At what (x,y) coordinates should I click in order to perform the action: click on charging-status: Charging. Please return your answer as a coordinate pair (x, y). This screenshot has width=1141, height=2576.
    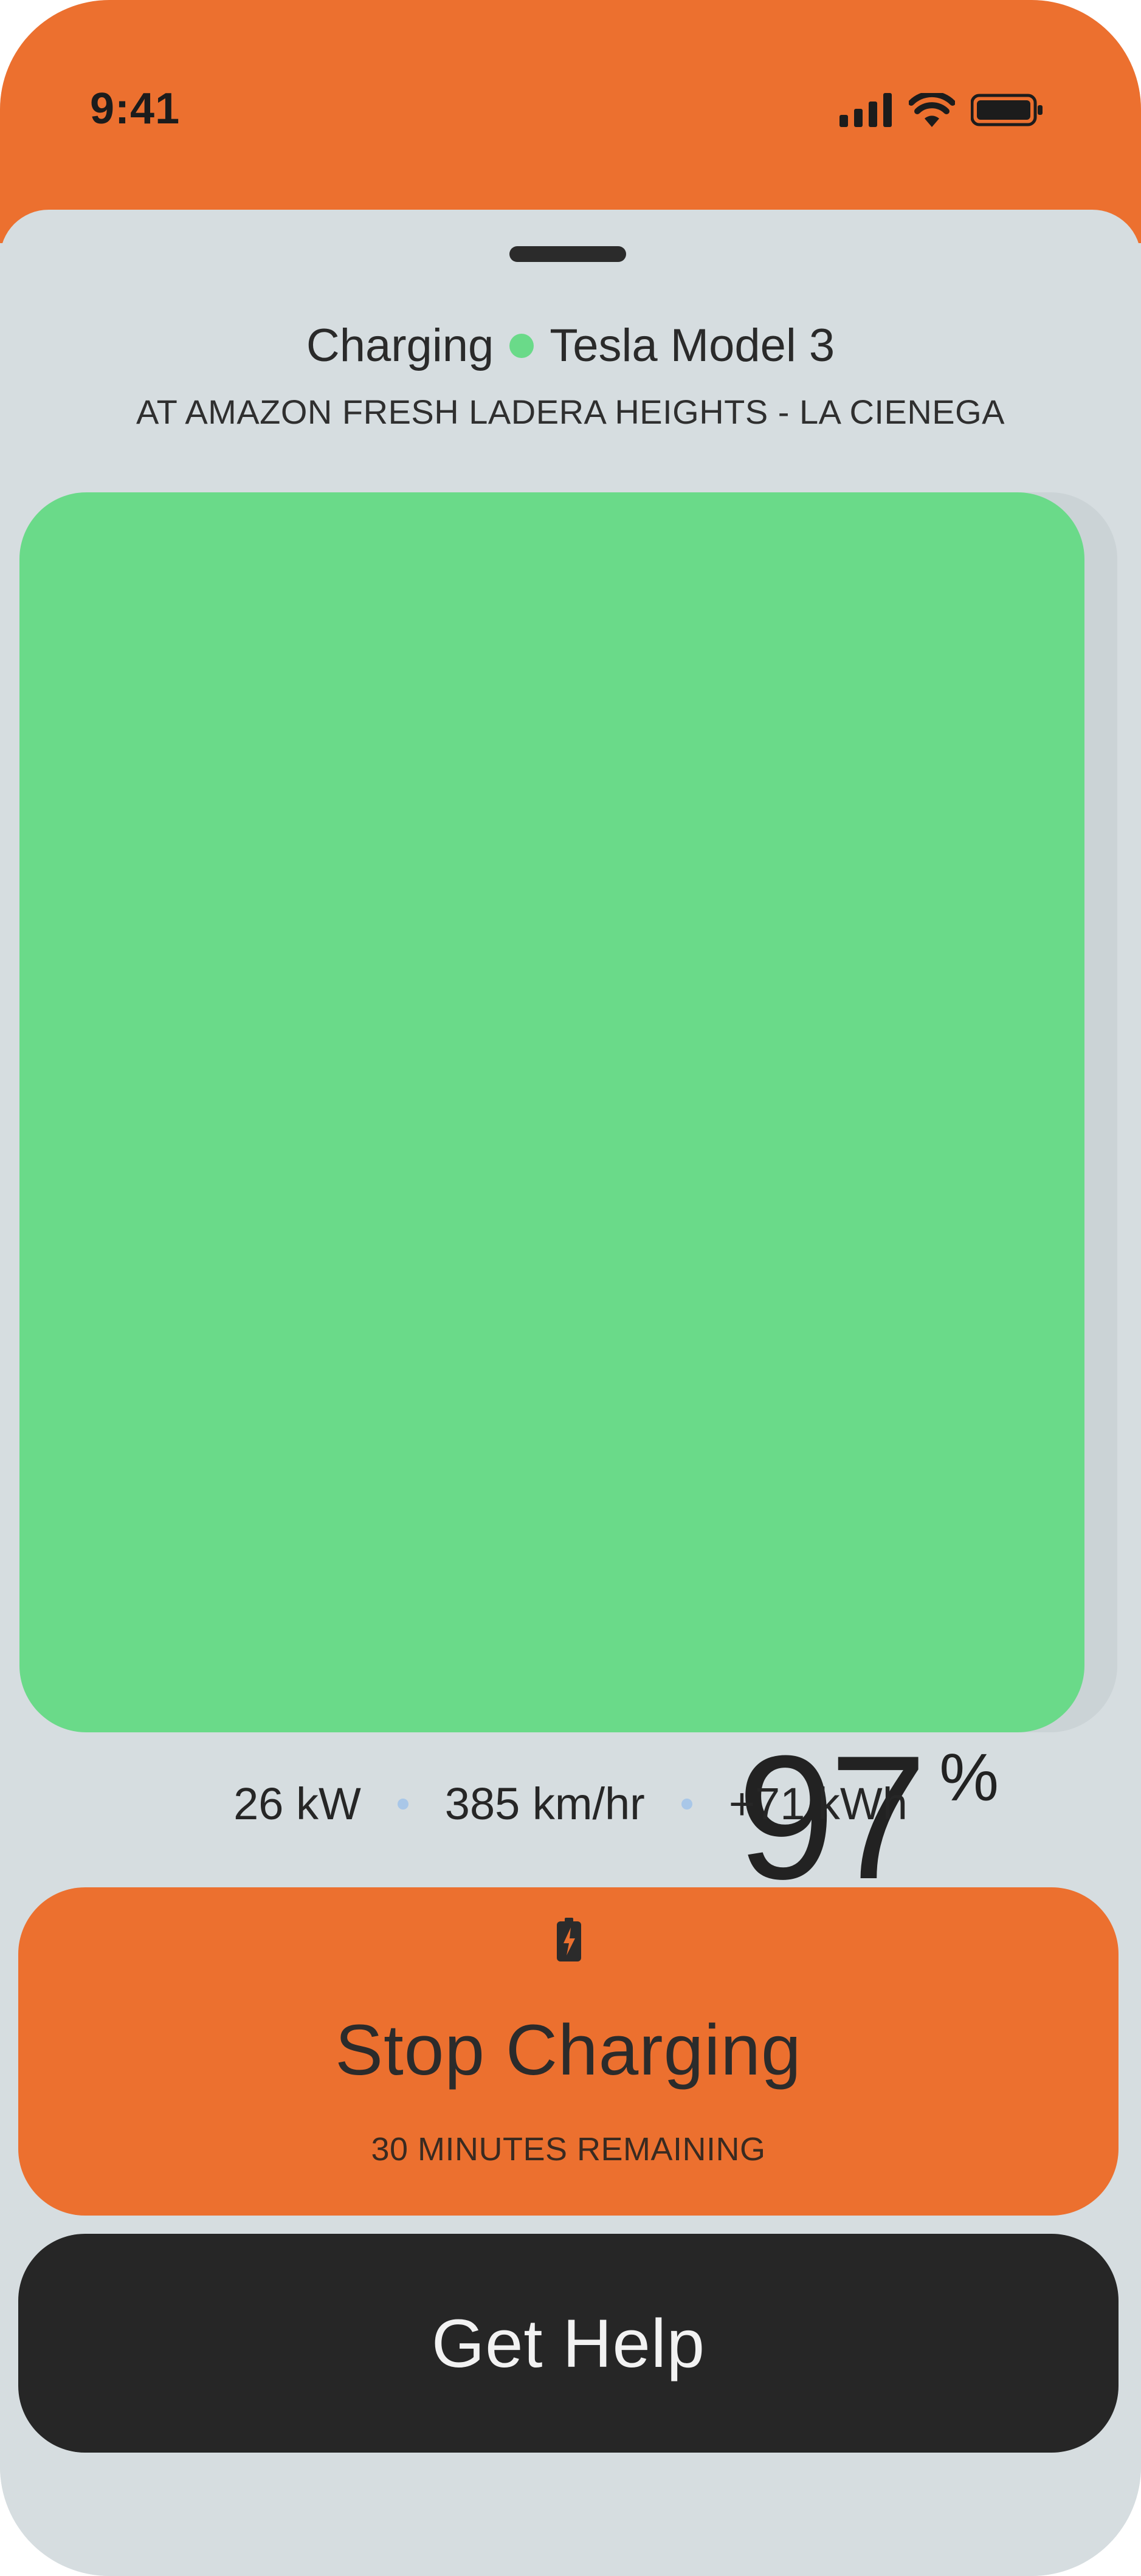
    Looking at the image, I should click on (400, 345).